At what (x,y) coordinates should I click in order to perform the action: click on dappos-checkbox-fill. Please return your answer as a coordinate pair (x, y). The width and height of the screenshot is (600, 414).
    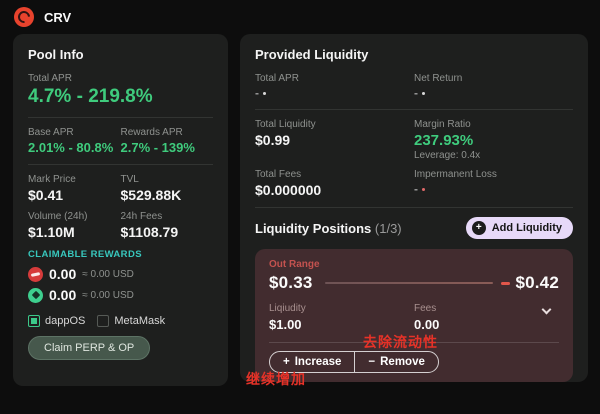
    Looking at the image, I should click on (33, 320).